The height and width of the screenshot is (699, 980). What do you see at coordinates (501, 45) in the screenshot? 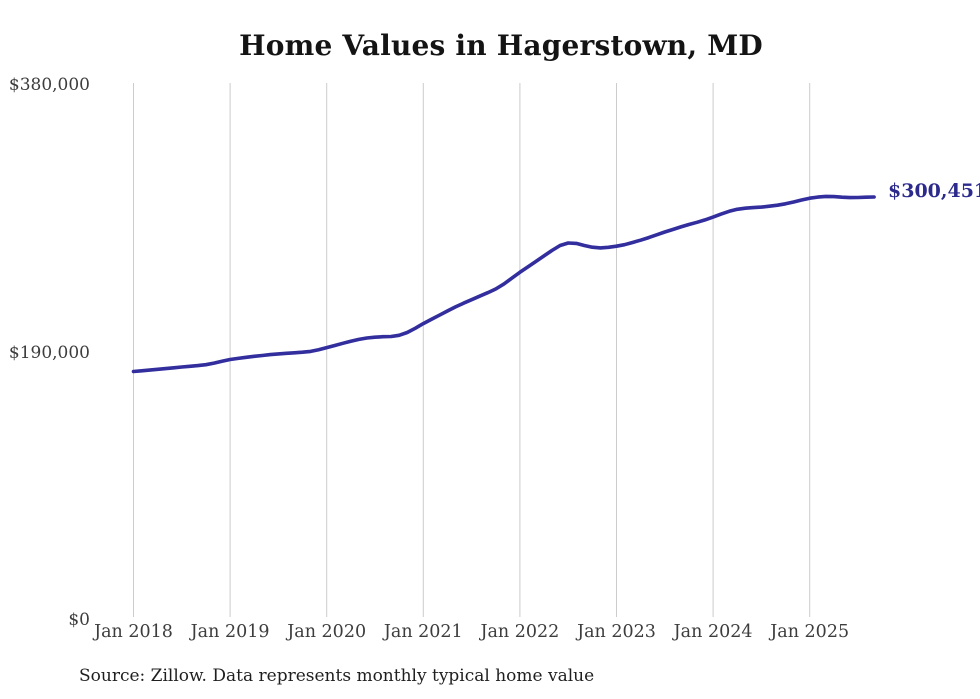
I see `chart-title: Home Values in Hagerstown, MD` at bounding box center [501, 45].